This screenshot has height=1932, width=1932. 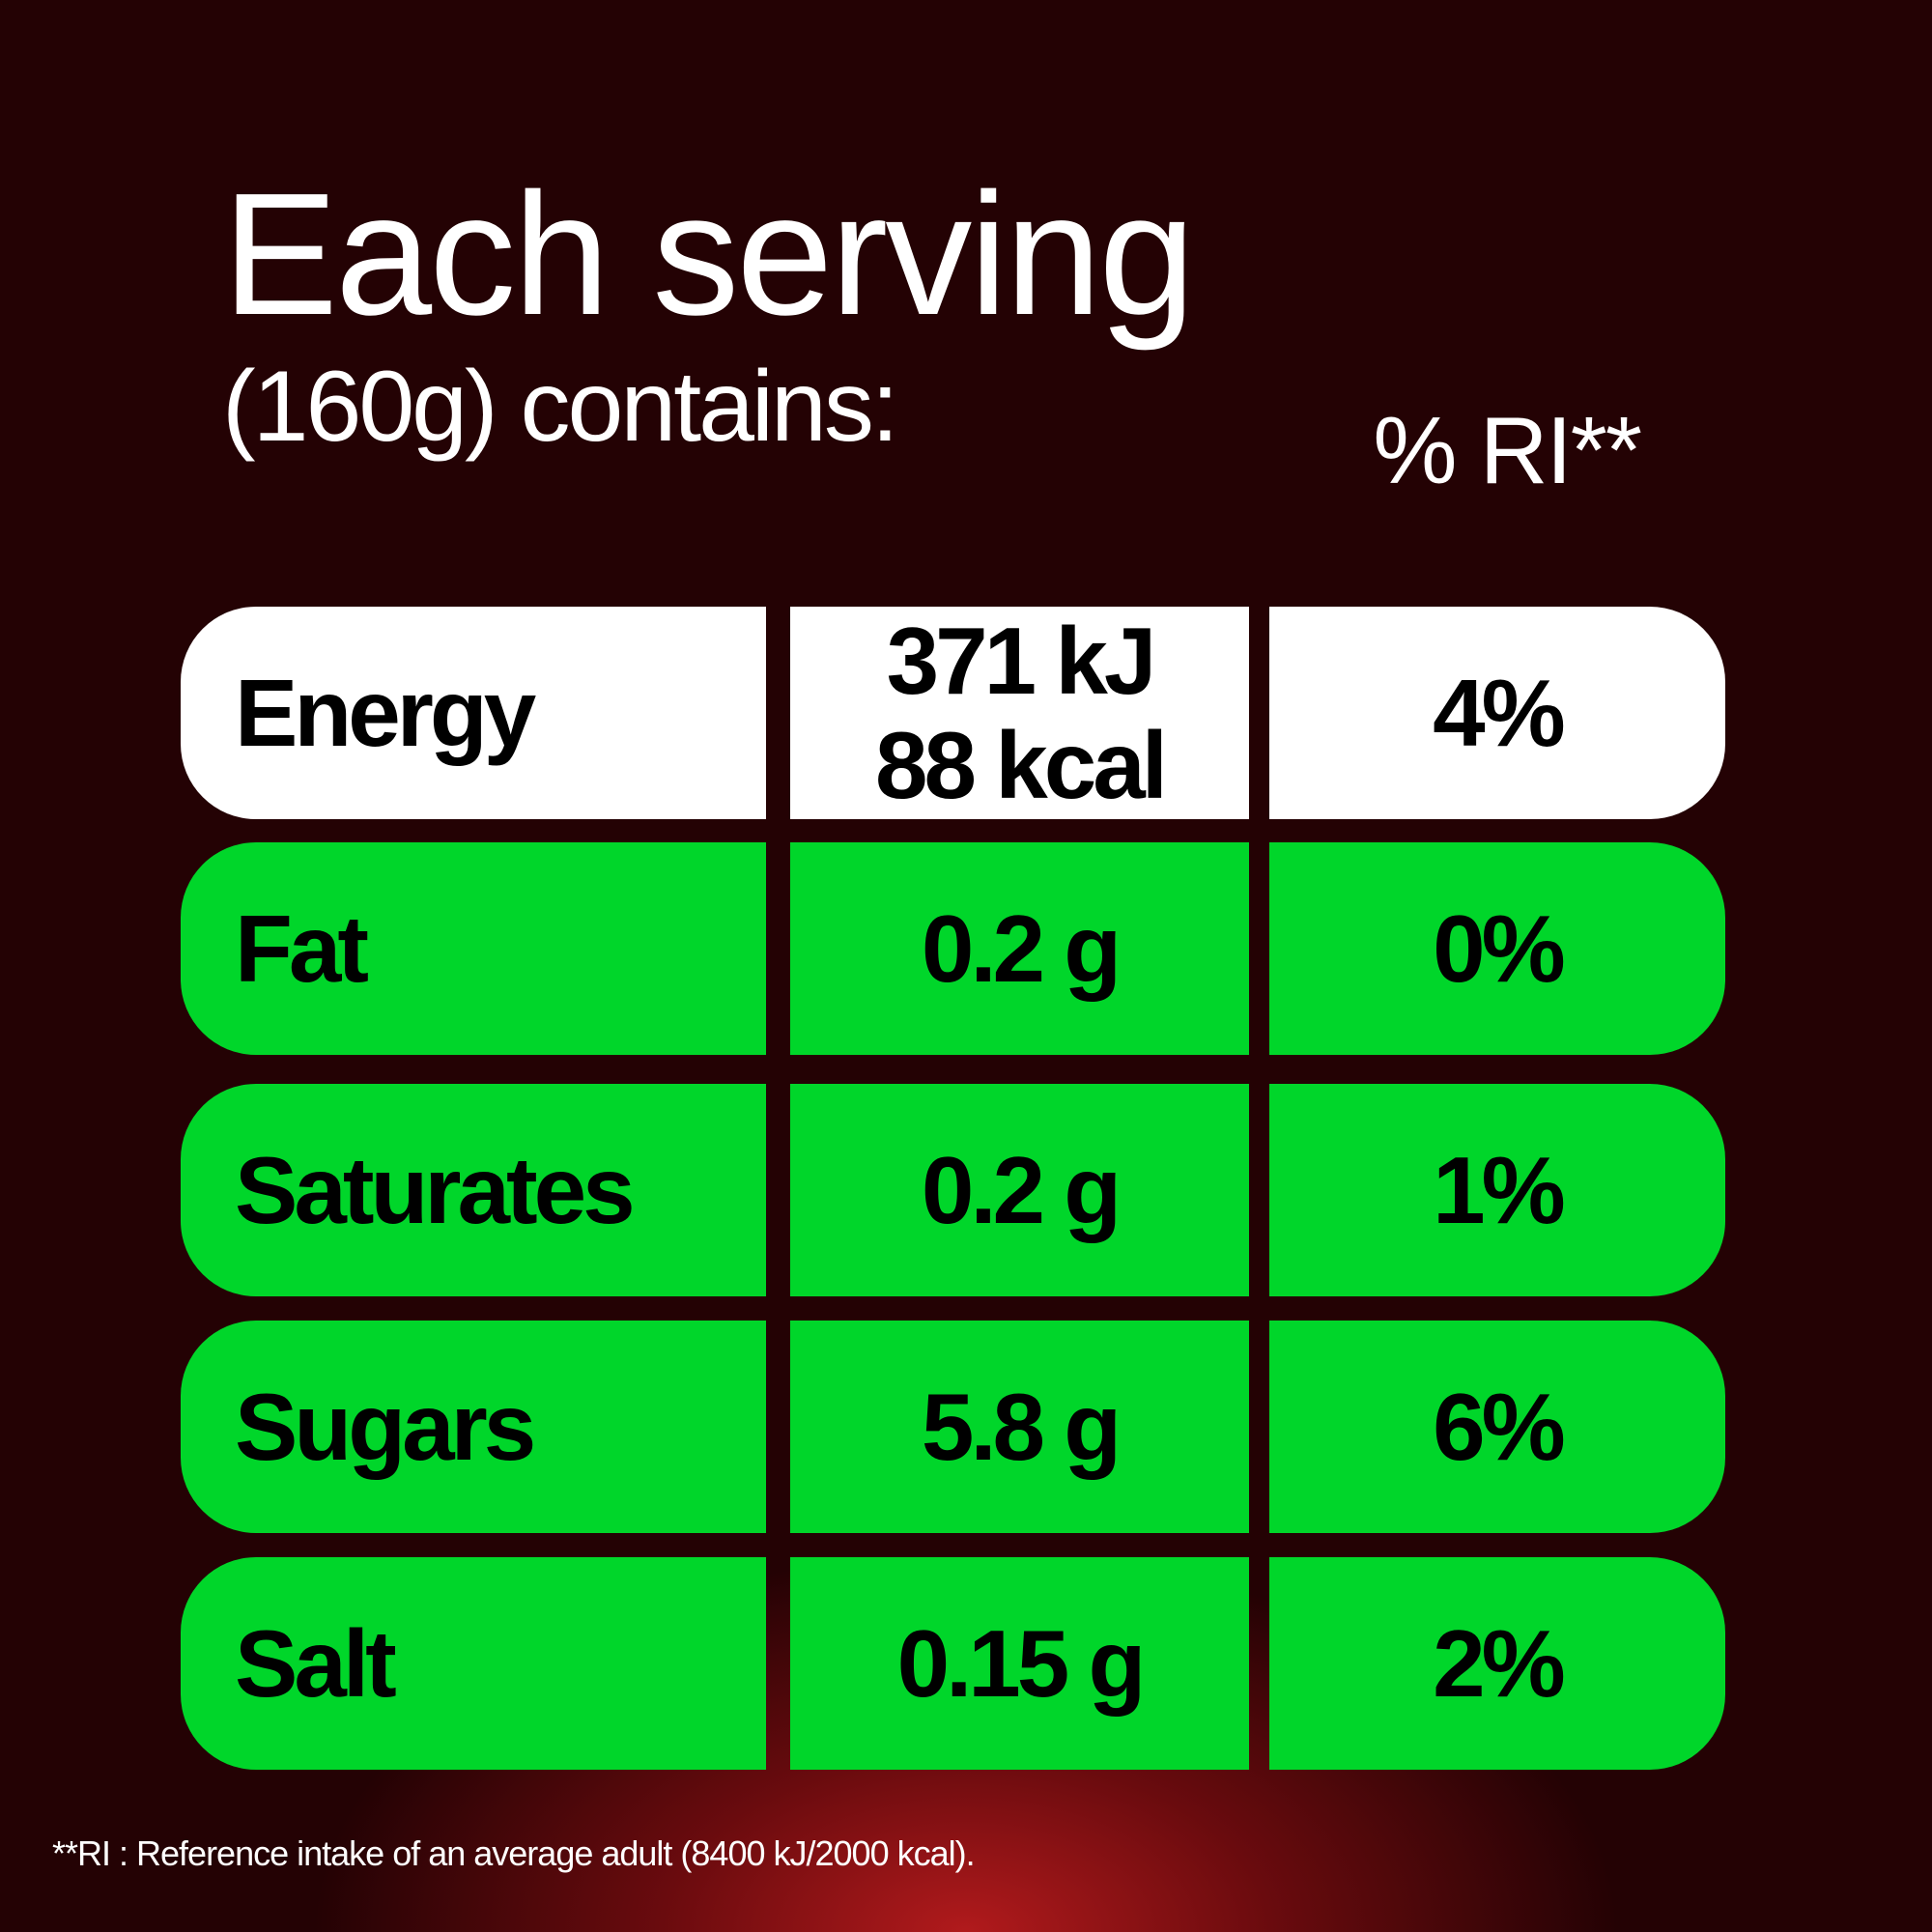 What do you see at coordinates (1497, 948) in the screenshot?
I see `ri-cell: 0%` at bounding box center [1497, 948].